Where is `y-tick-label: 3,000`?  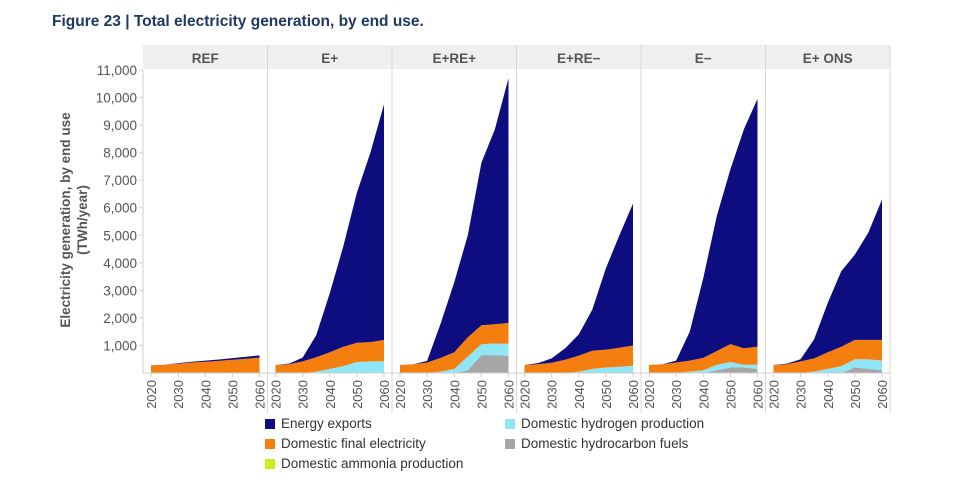
y-tick-label: 3,000 is located at coordinates (120, 290).